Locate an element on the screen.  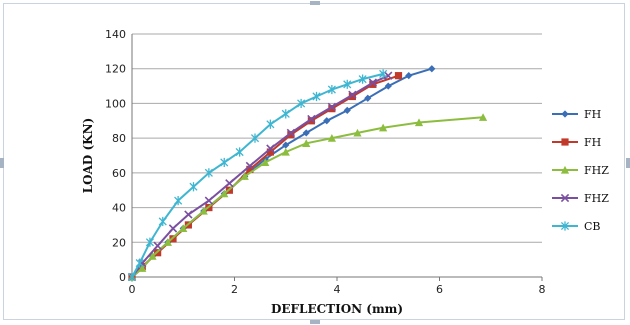
x-tick-label: 8 is located at coordinates (542, 289).